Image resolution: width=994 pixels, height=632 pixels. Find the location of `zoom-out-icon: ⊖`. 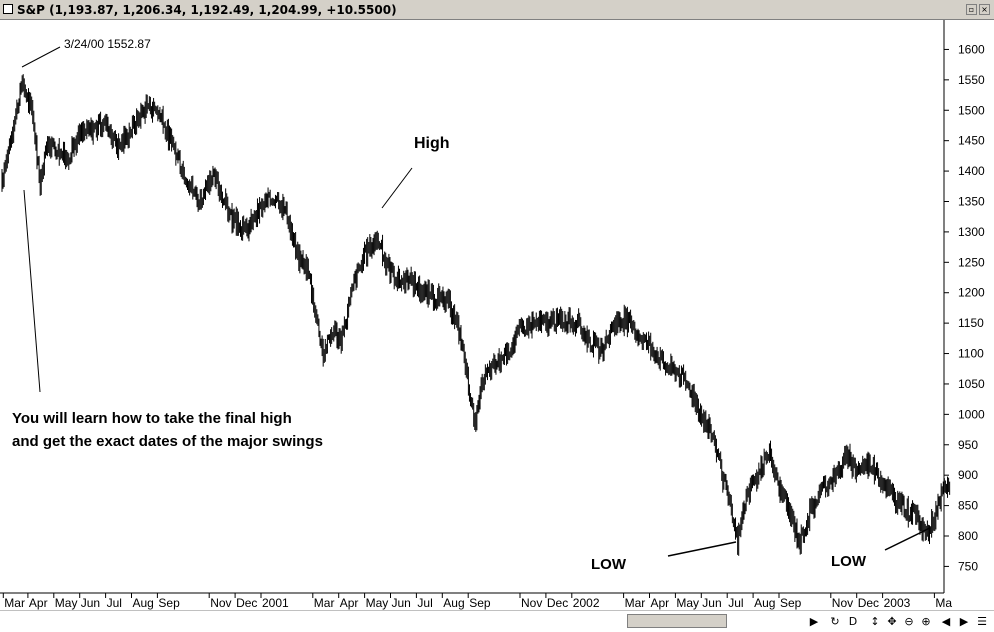

zoom-out-icon: ⊖ is located at coordinates (909, 621).